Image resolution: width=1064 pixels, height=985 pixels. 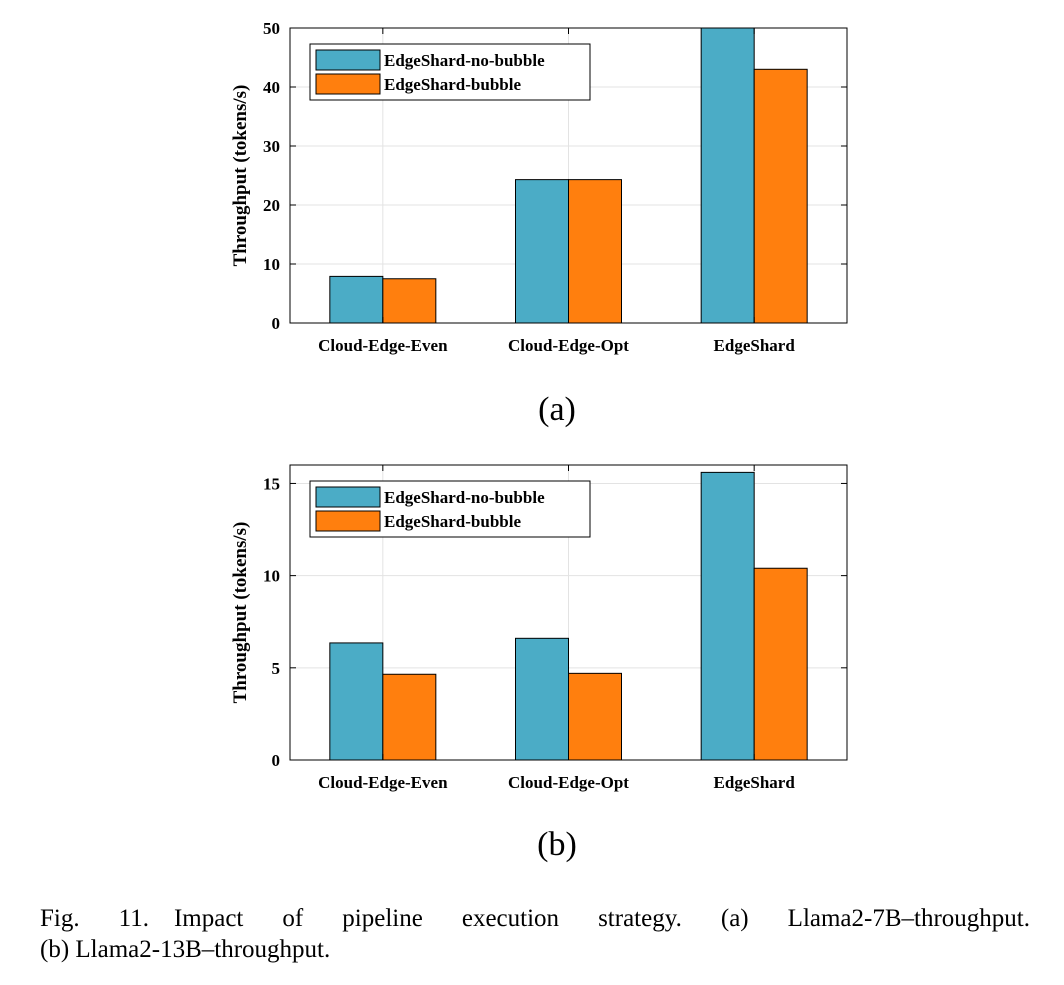 I want to click on y-tick-label: 20, so click(x=271, y=205).